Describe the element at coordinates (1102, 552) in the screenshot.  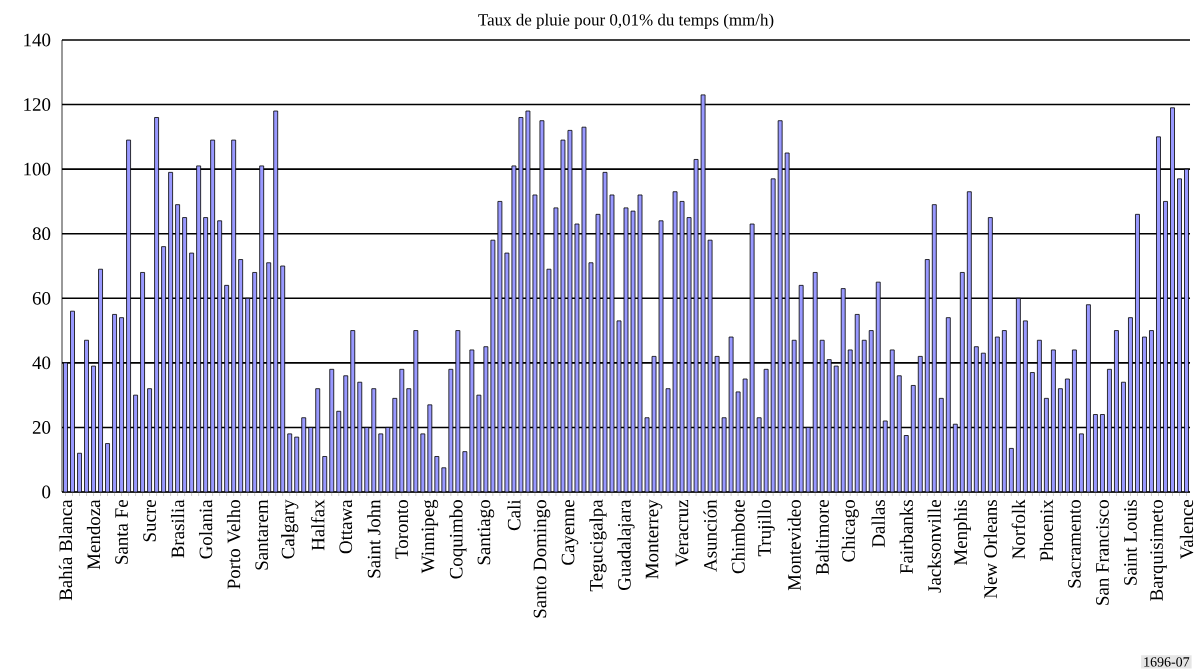
I see `x-tick-label: San Francisco` at that location.